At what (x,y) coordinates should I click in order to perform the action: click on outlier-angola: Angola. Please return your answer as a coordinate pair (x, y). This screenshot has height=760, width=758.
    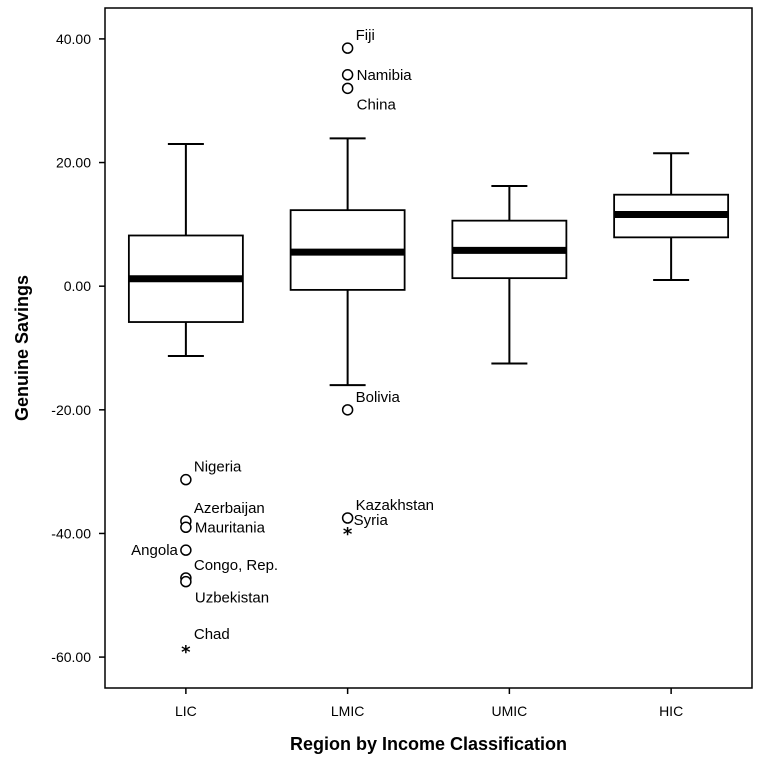
    Looking at the image, I should click on (161, 550).